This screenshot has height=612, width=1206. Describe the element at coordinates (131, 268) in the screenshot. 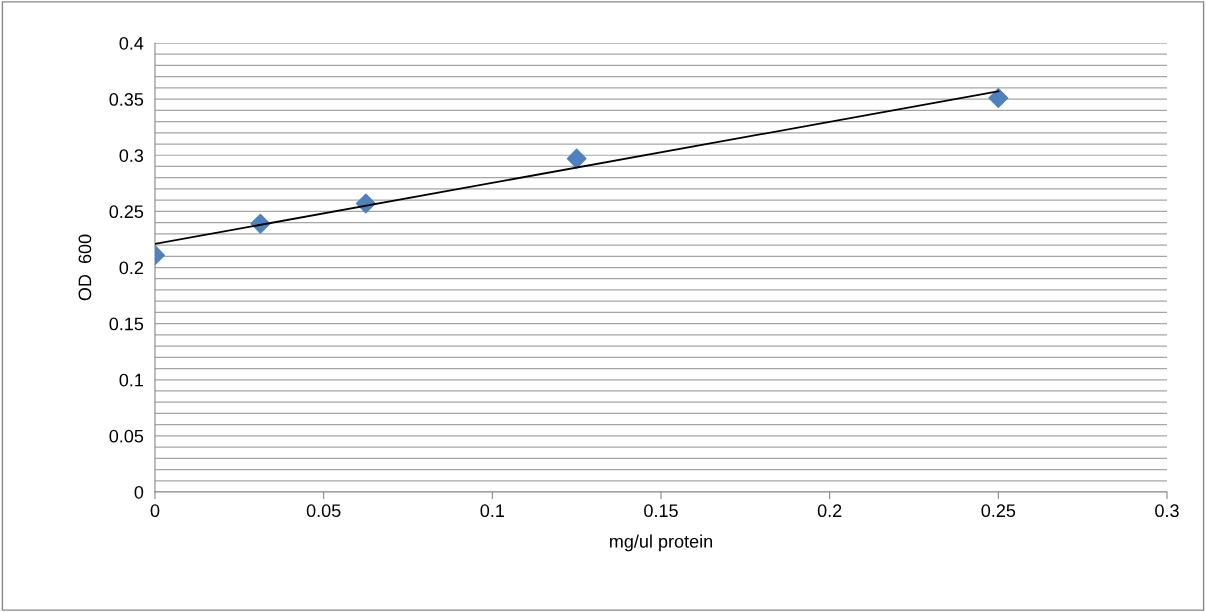

I see `y-tick-label: 0.2` at that location.